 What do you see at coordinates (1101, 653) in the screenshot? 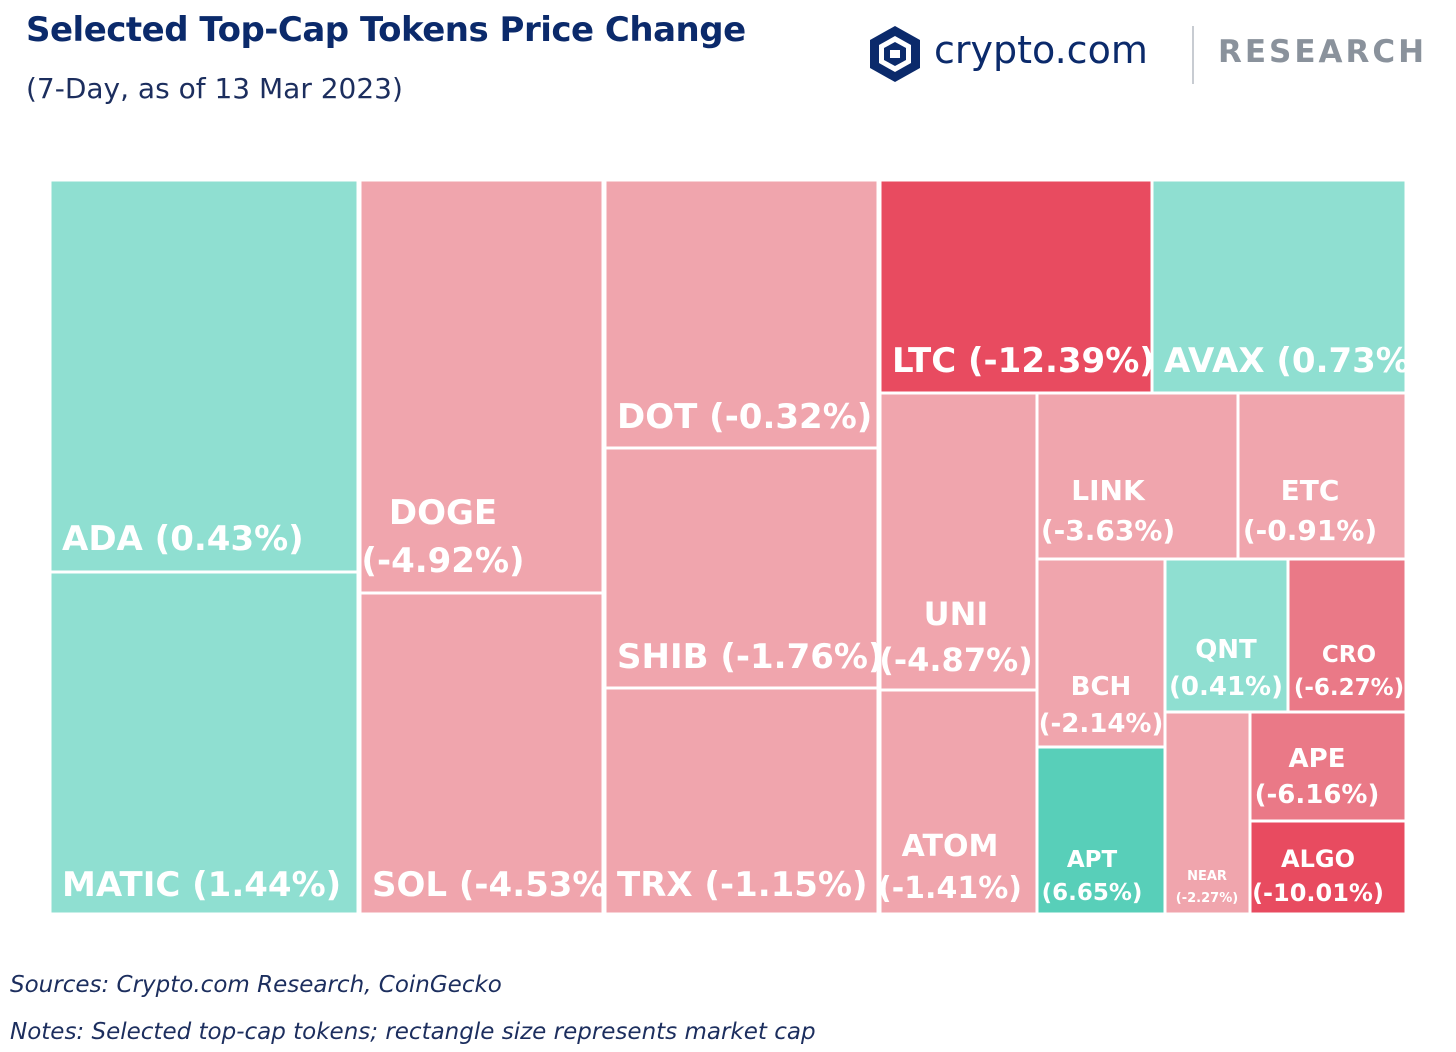
I see `tile-bch` at bounding box center [1101, 653].